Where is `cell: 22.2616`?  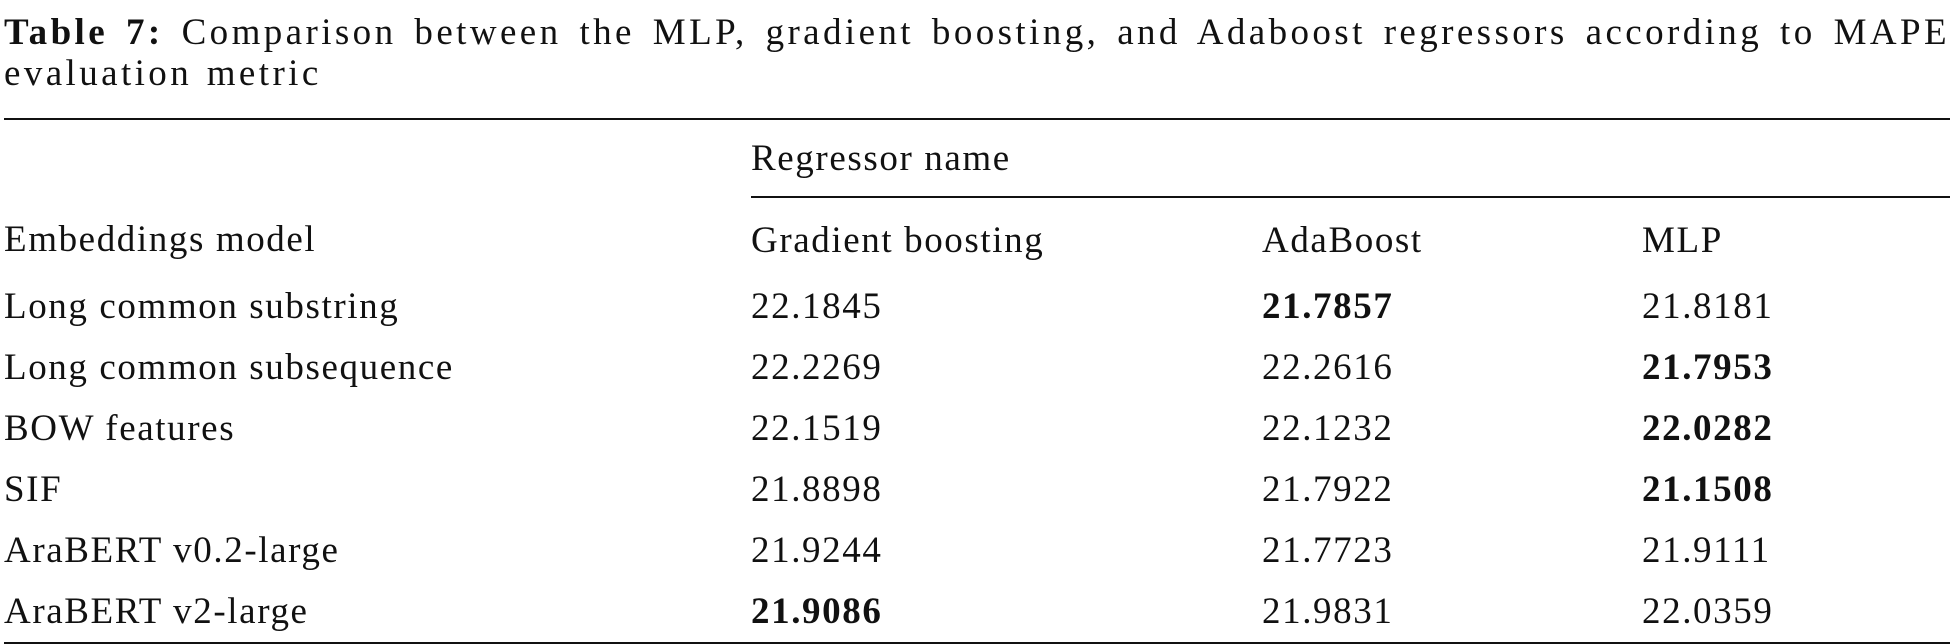 cell: 22.2616 is located at coordinates (1328, 367).